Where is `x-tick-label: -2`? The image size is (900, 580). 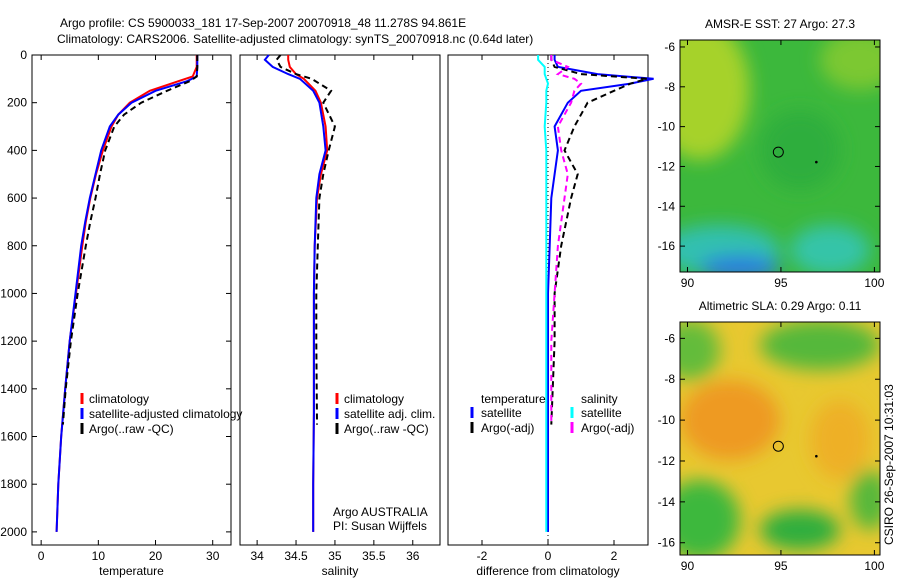 x-tick-label: -2 is located at coordinates (482, 556).